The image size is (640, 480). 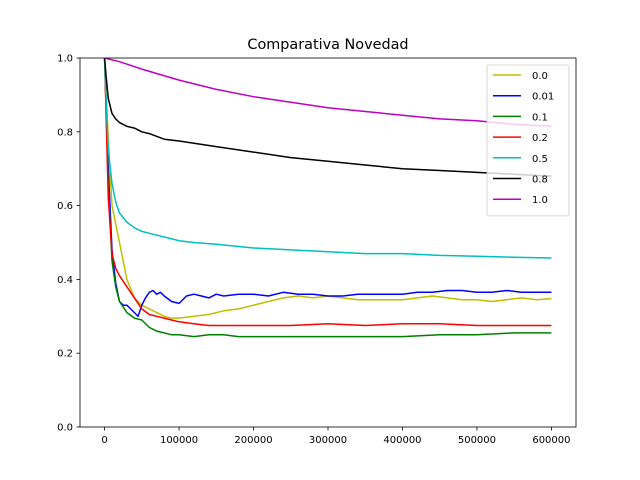 What do you see at coordinates (65, 354) in the screenshot?
I see `y-tick-label: 0.2` at bounding box center [65, 354].